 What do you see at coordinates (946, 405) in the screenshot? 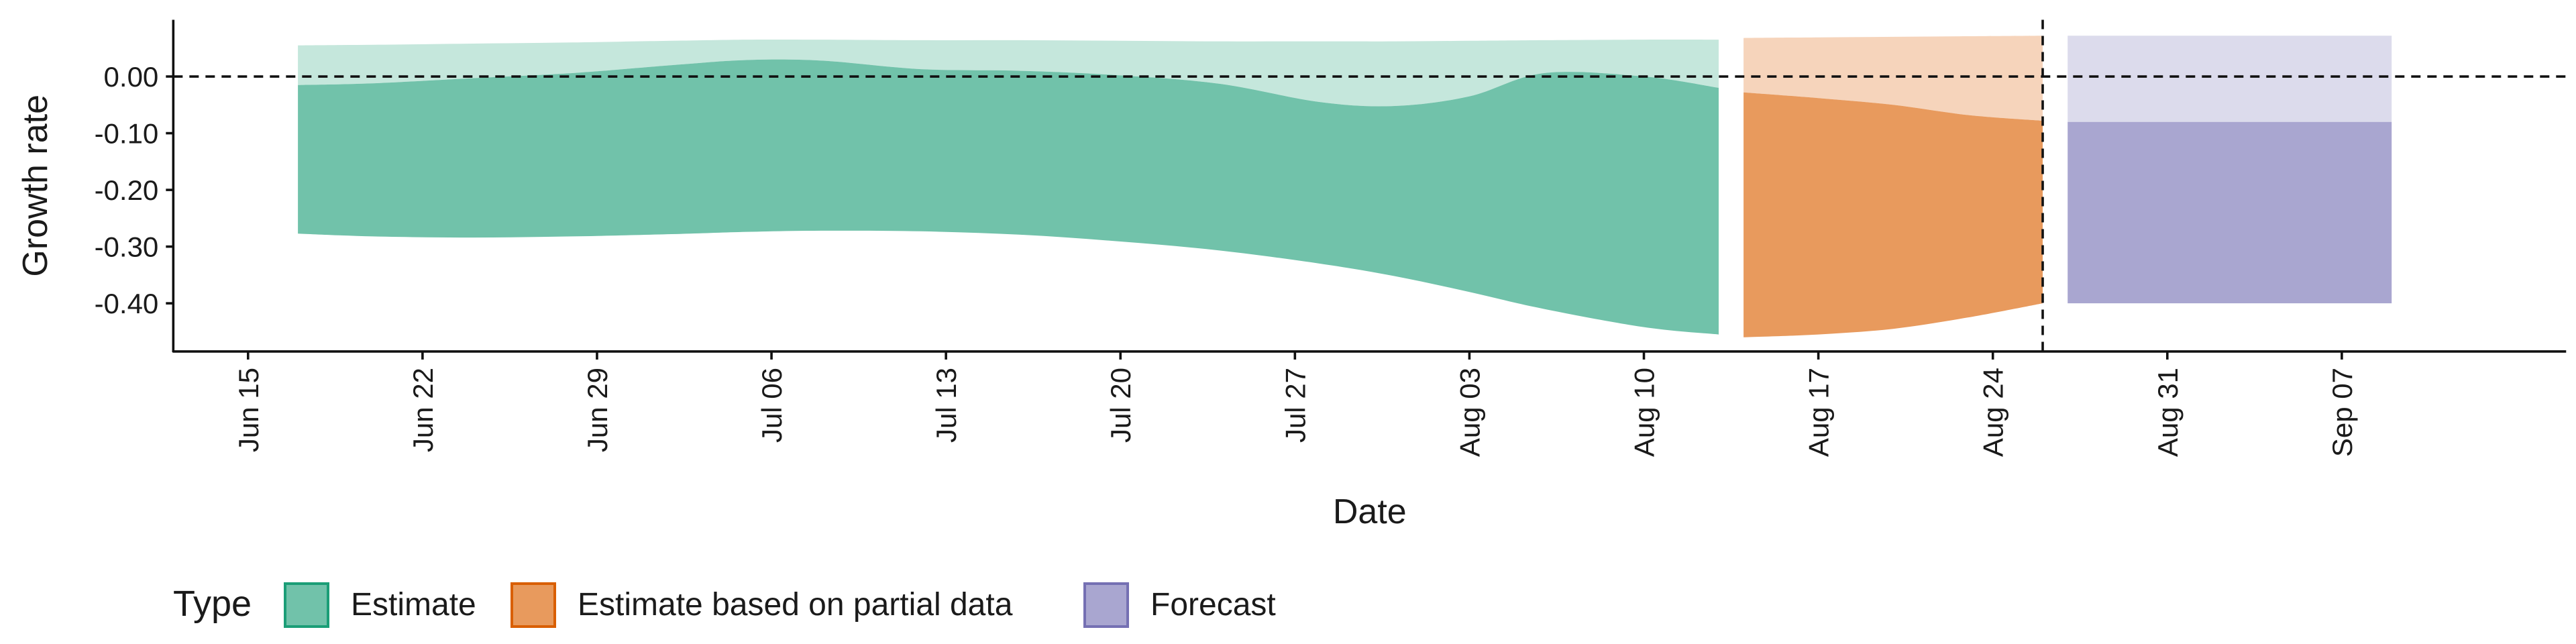
I see `x-tick-label: Jul 13` at bounding box center [946, 405].